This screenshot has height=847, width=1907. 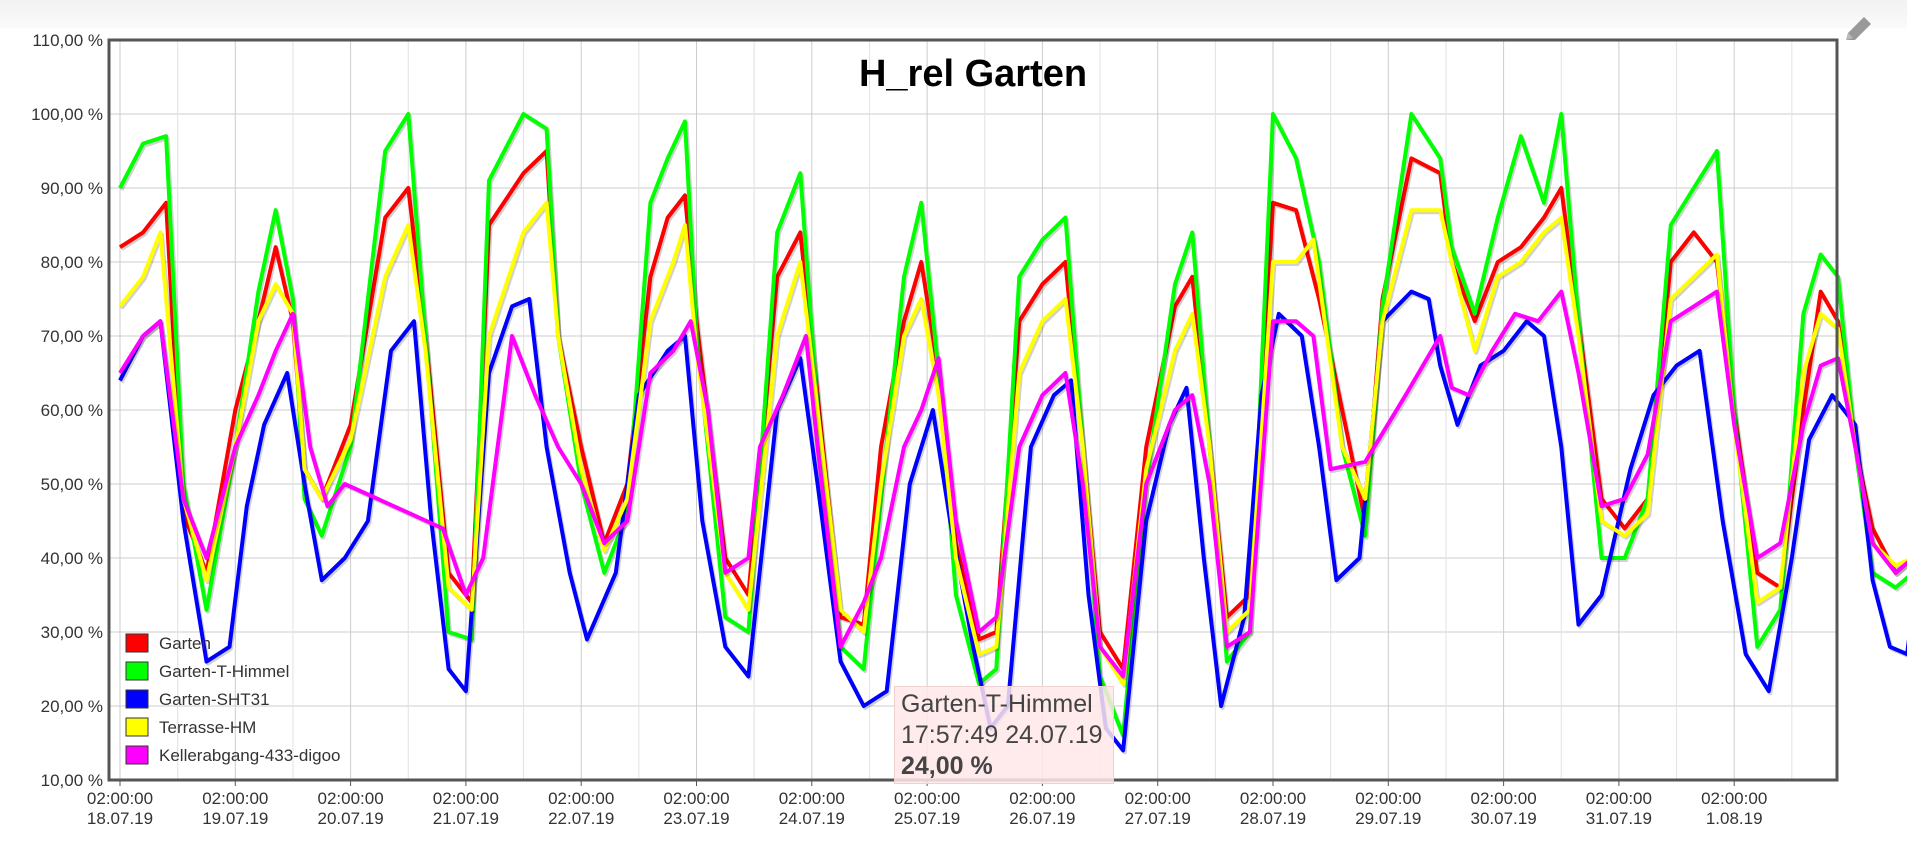 What do you see at coordinates (249, 755) in the screenshot?
I see `legend-label: Kellerabgang-433-digoo` at bounding box center [249, 755].